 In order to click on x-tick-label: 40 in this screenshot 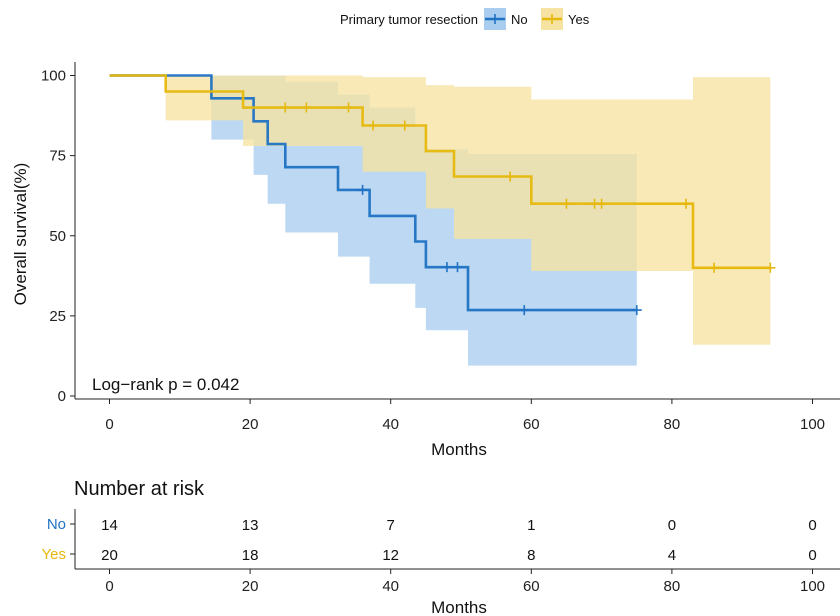, I will do `click(390, 424)`.